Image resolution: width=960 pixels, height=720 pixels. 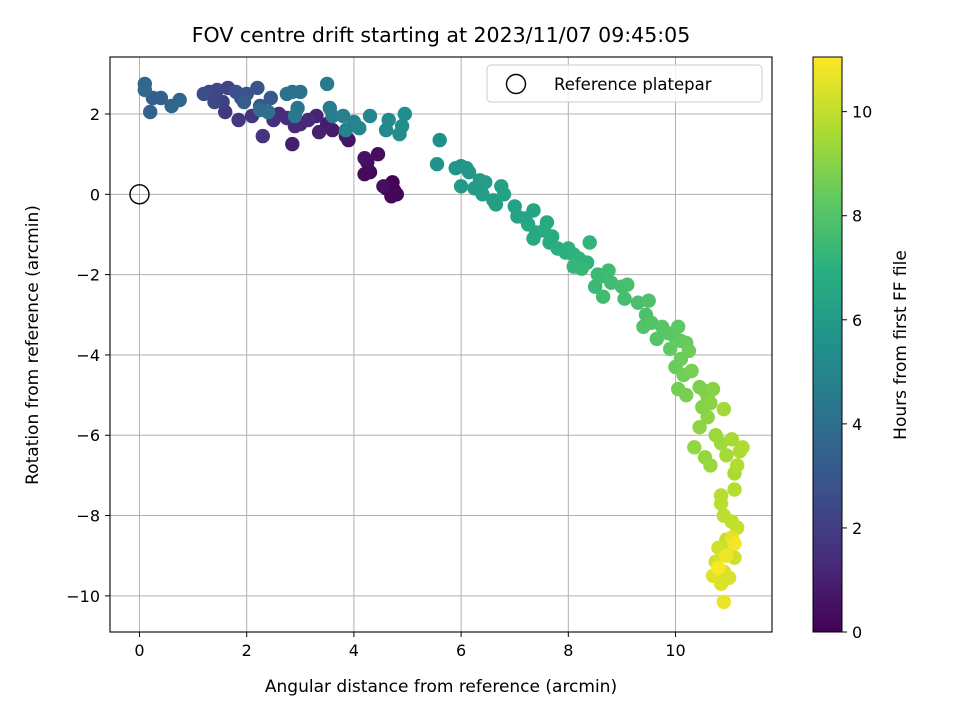 I want to click on y-axis-ticks: −10 −8 −6 −4 −2 0 2, so click(x=88, y=355).